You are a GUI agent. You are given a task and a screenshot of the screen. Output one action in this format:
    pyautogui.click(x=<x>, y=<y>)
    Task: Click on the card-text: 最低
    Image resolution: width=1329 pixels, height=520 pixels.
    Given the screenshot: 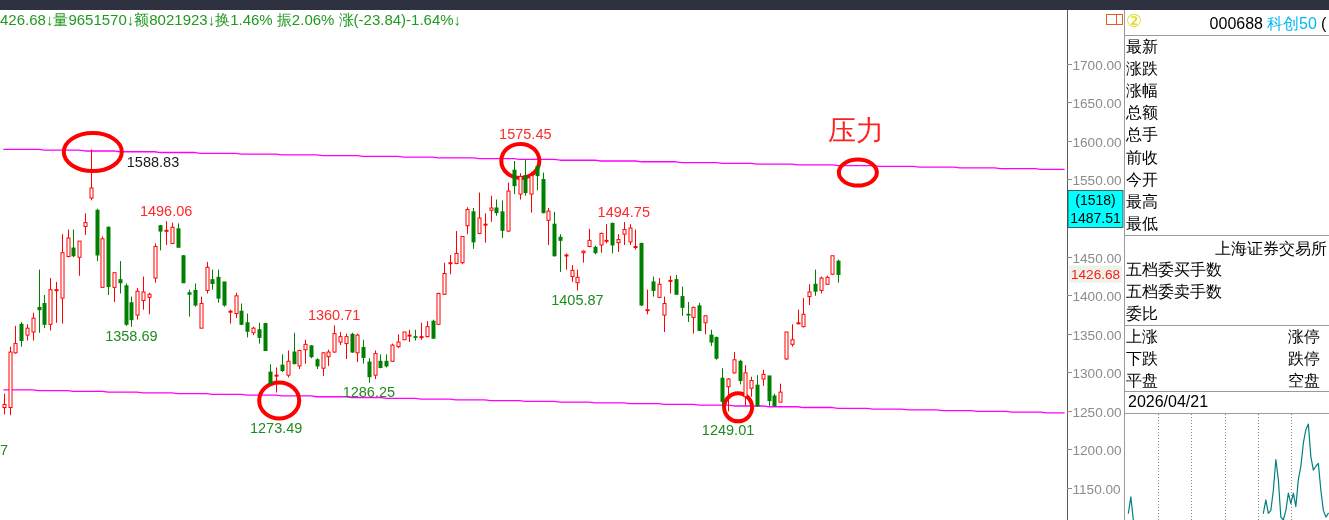 What is the action you would take?
    pyautogui.click(x=1142, y=223)
    